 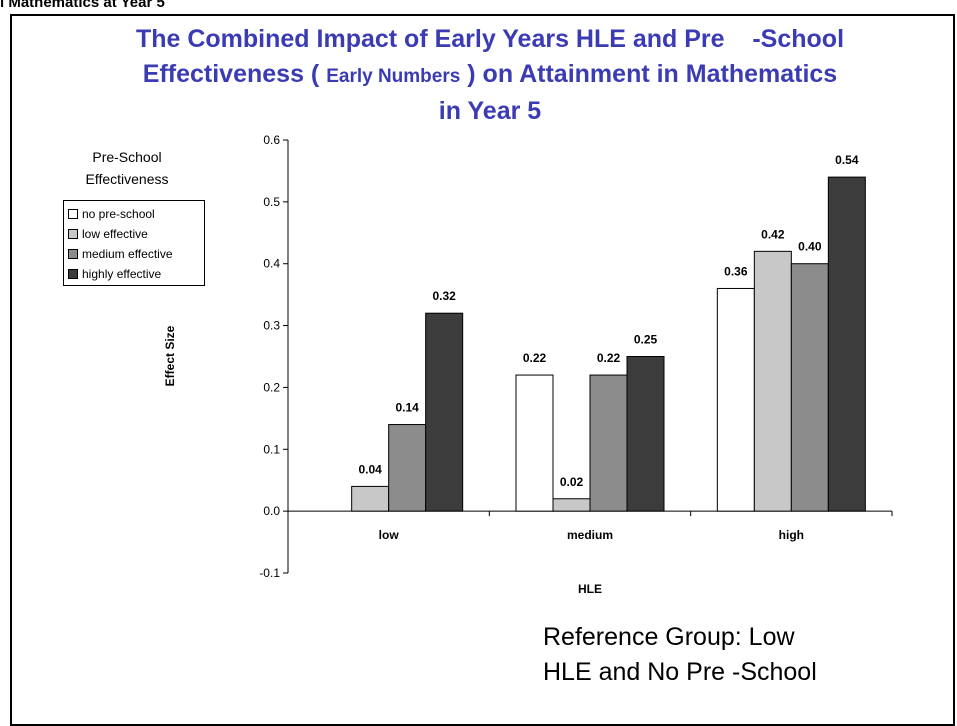 What do you see at coordinates (810, 247) in the screenshot?
I see `data-label: 0.40` at bounding box center [810, 247].